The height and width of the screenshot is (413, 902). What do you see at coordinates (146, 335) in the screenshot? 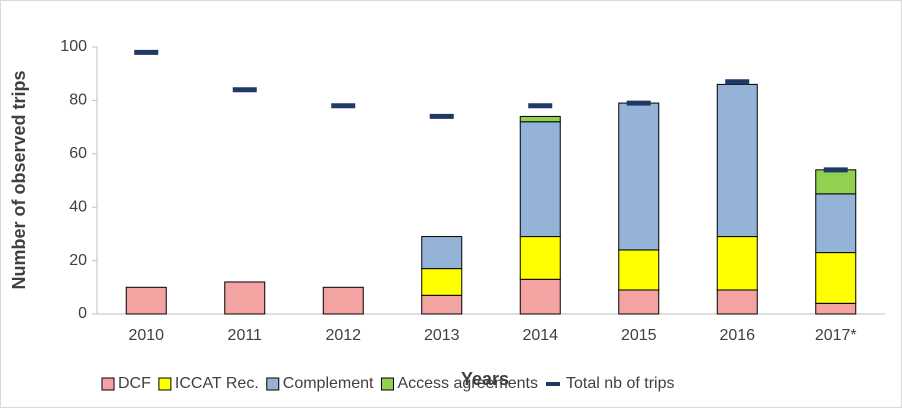
I see `x-tick-label: 2010` at bounding box center [146, 335].